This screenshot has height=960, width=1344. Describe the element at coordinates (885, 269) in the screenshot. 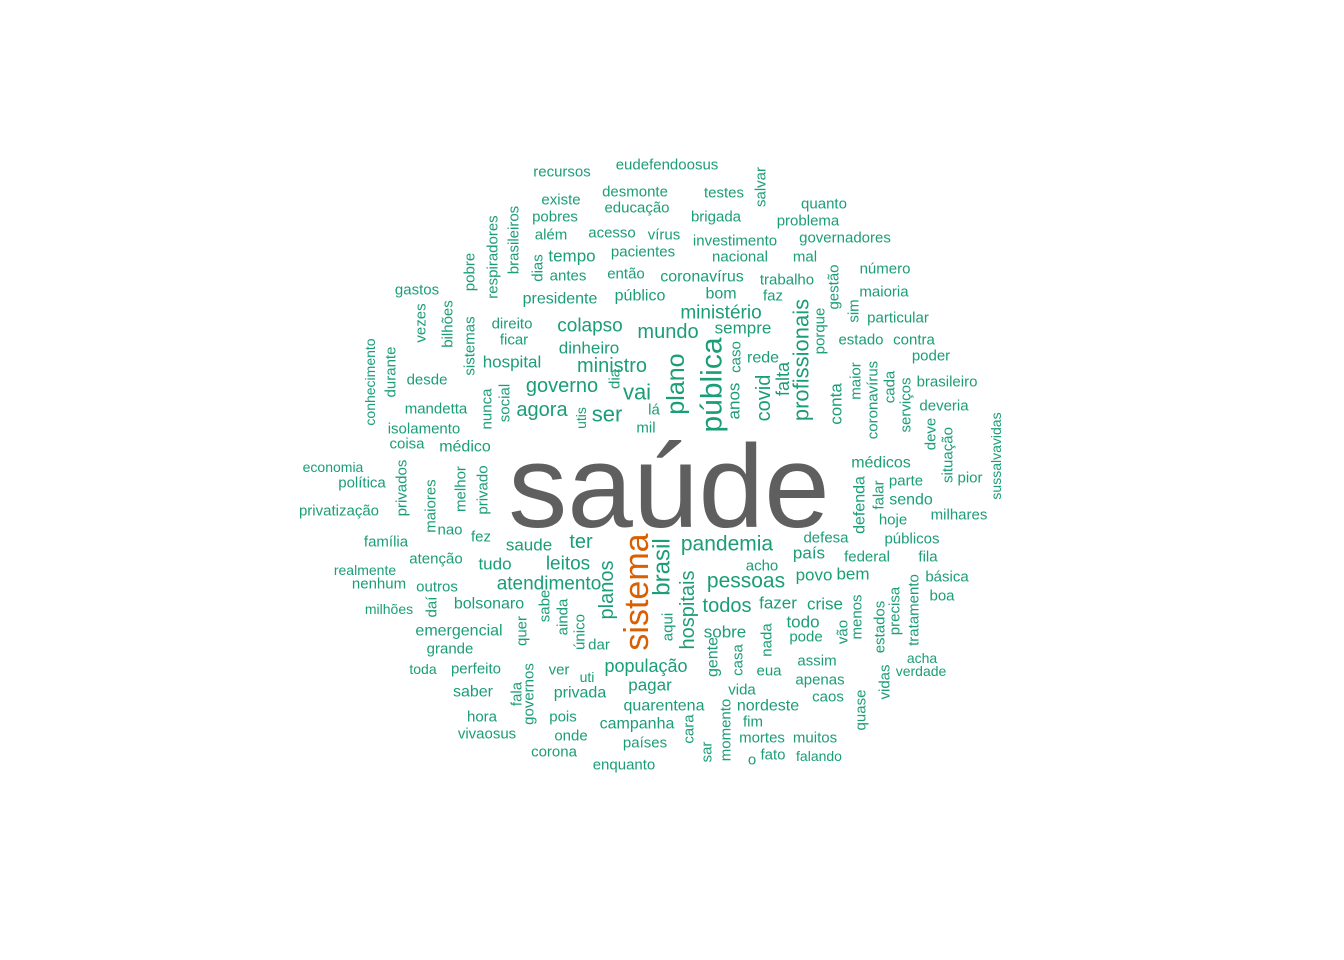

I see `word-numero: número` at that location.